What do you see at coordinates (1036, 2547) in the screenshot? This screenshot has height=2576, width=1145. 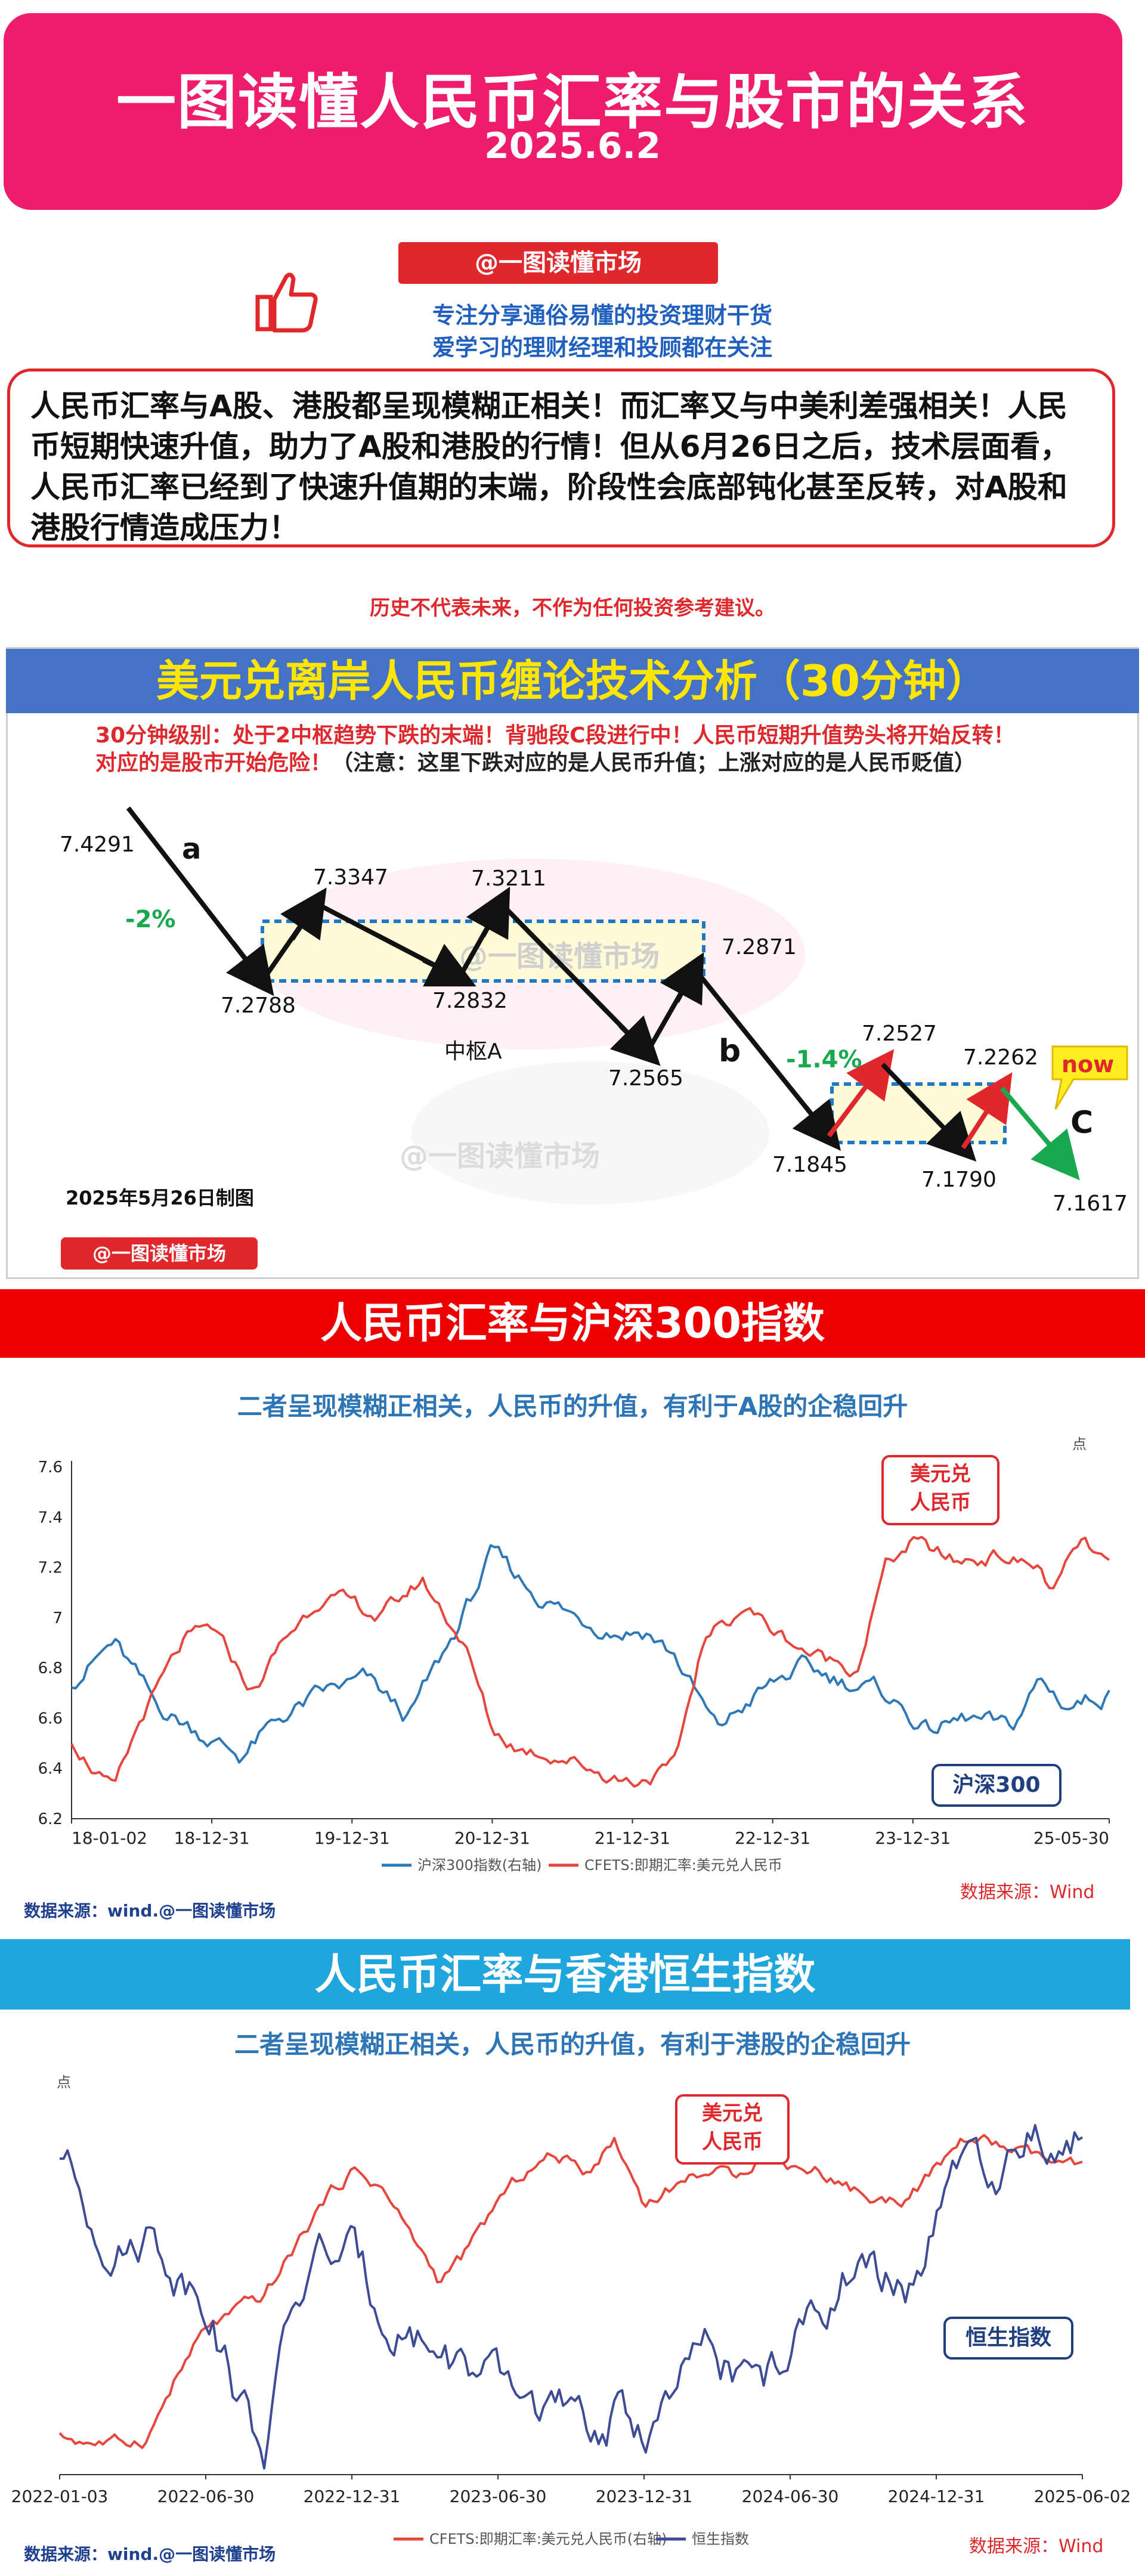 I see `section3-source-right: 数据来源：Wind` at bounding box center [1036, 2547].